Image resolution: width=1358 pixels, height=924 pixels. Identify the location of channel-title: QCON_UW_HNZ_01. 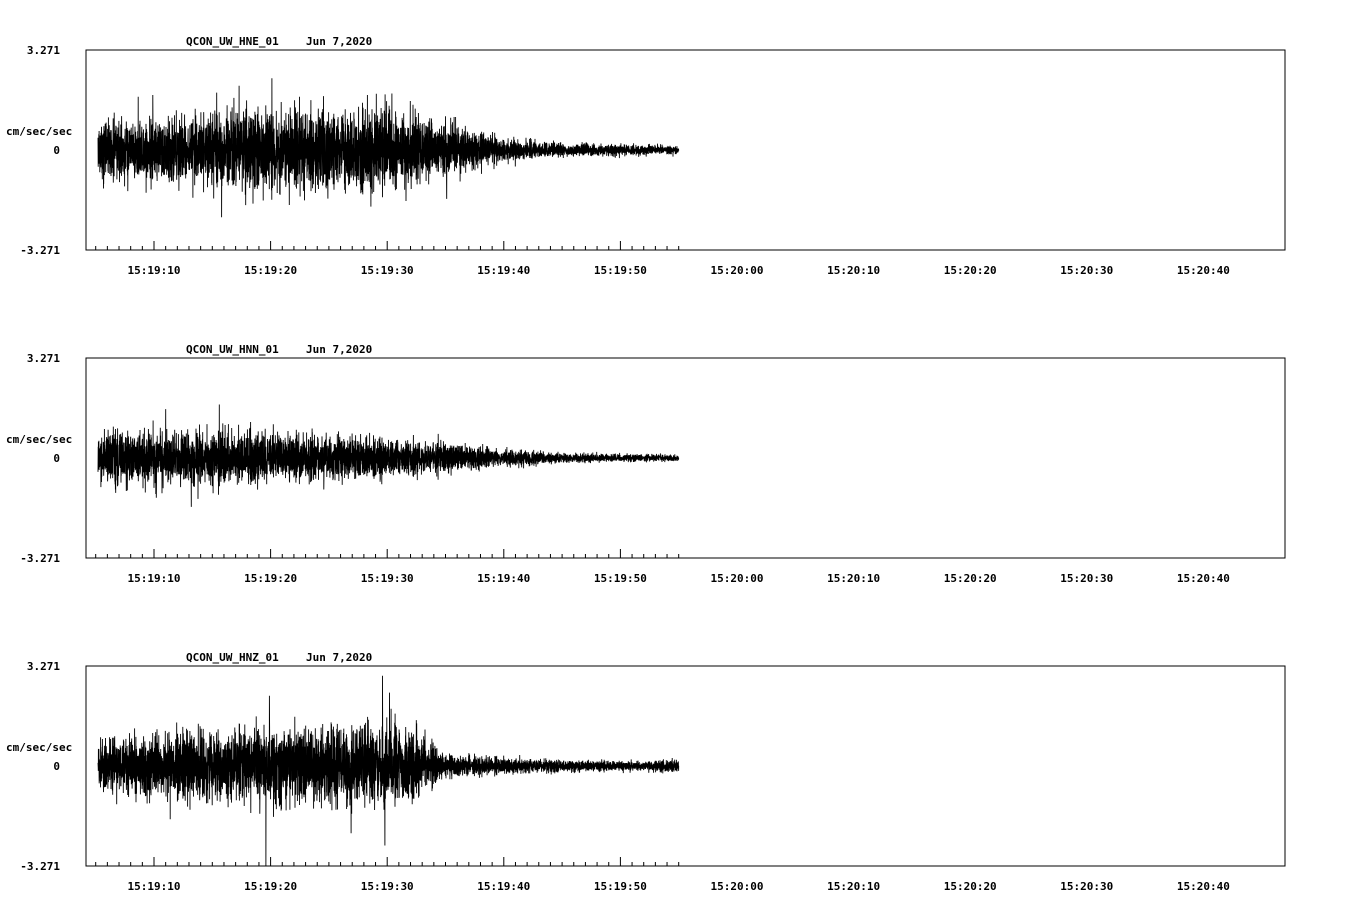
(232, 657).